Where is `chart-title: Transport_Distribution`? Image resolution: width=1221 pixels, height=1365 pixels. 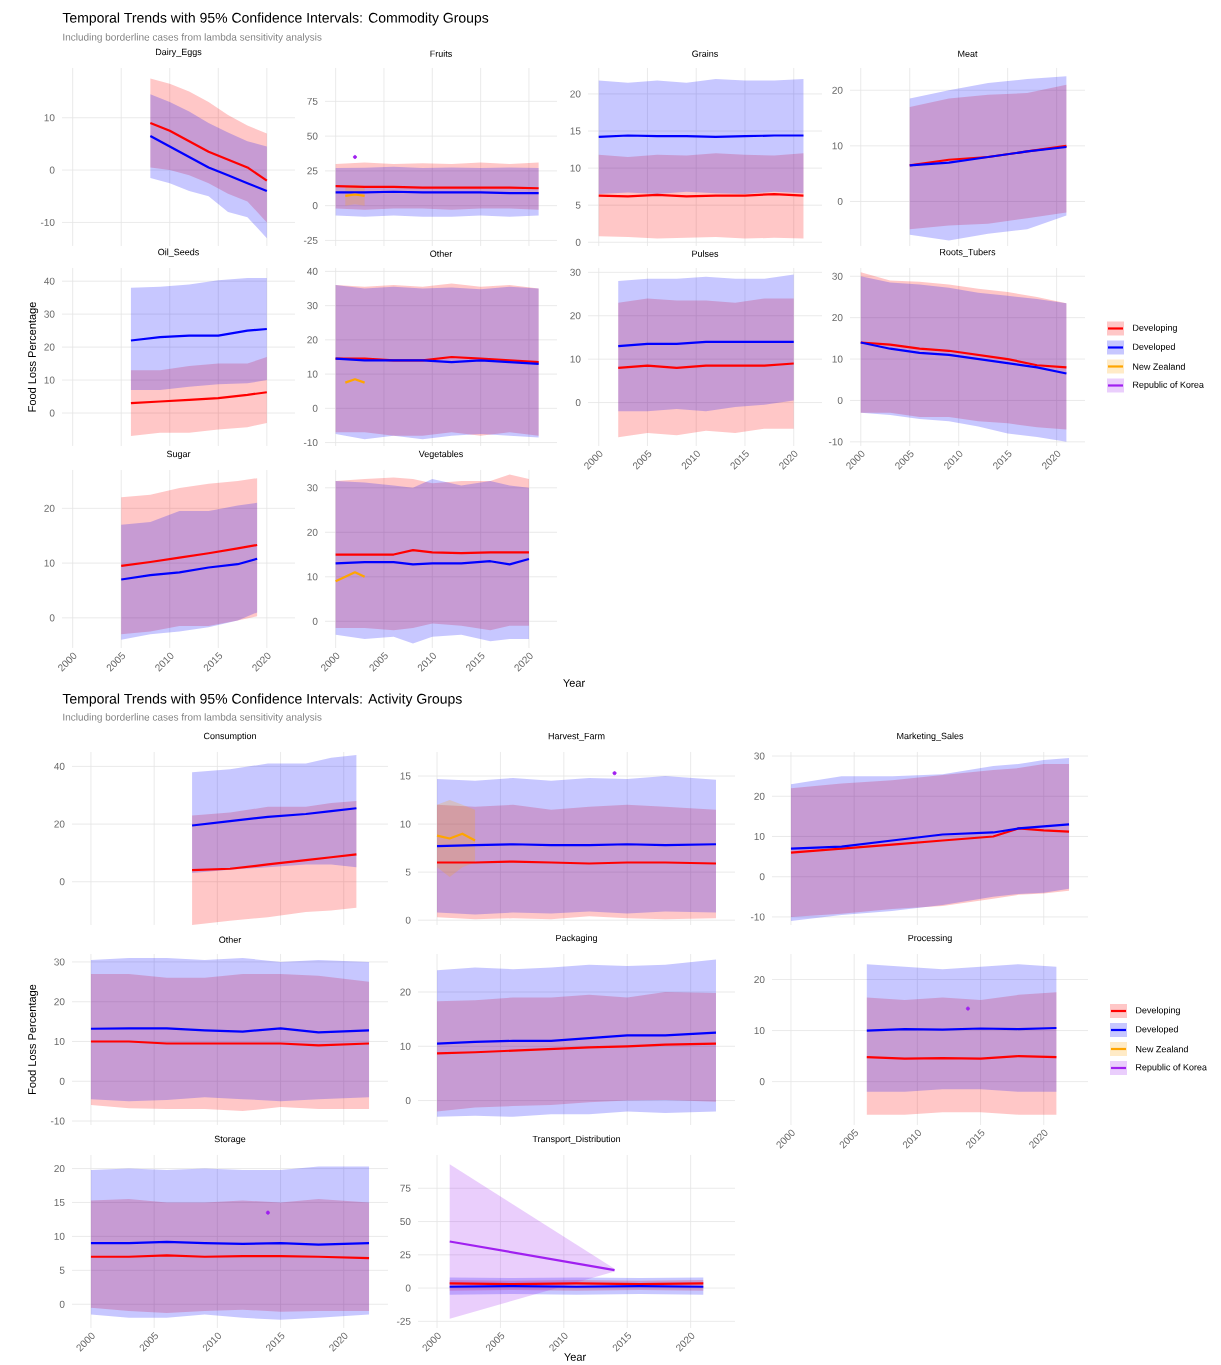 chart-title: Transport_Distribution is located at coordinates (576, 1139).